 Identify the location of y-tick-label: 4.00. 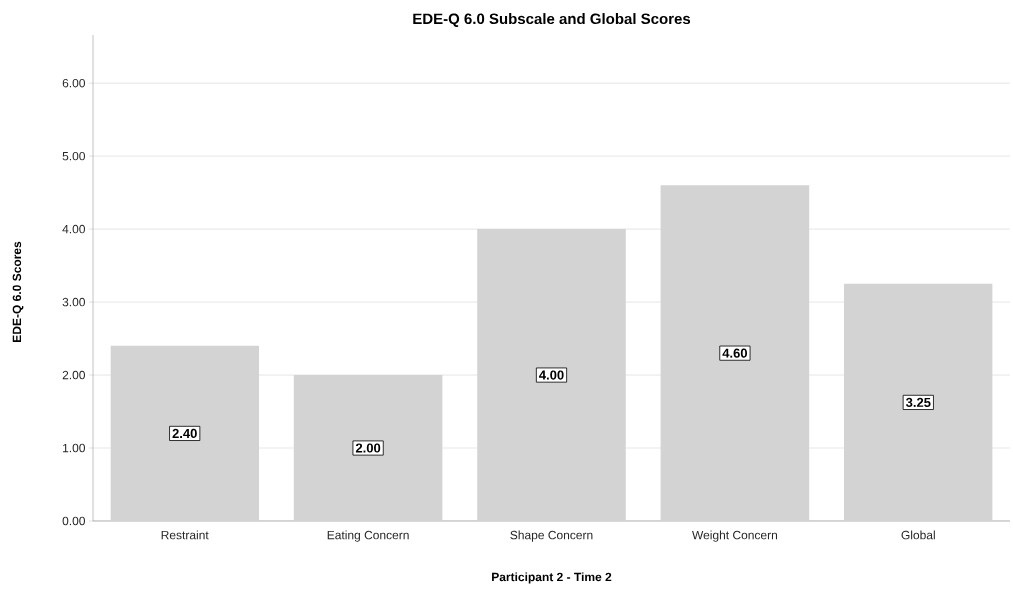
(74, 229).